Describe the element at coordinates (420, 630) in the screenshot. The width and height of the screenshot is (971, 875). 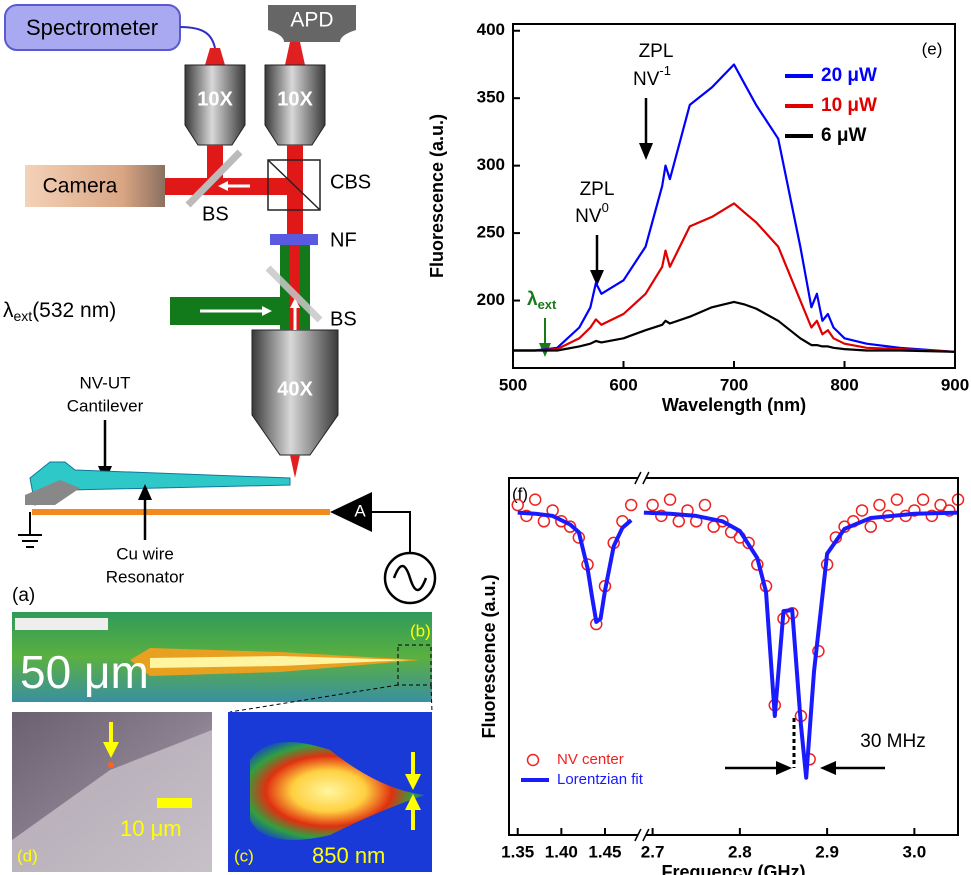
I see `panel-label: (b)` at that location.